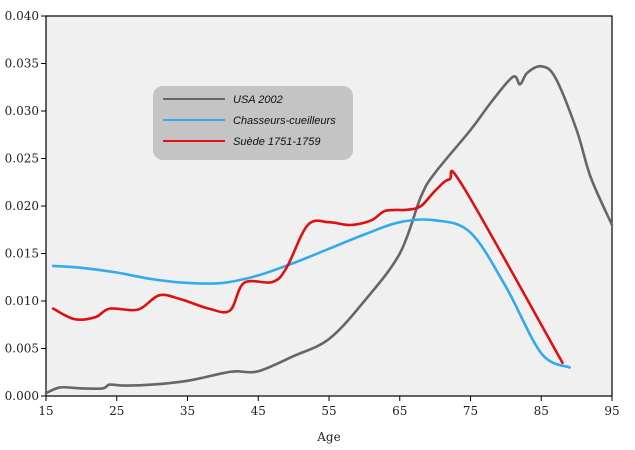 The image size is (635, 450). What do you see at coordinates (399, 411) in the screenshot?
I see `x-tick-label: 65` at bounding box center [399, 411].